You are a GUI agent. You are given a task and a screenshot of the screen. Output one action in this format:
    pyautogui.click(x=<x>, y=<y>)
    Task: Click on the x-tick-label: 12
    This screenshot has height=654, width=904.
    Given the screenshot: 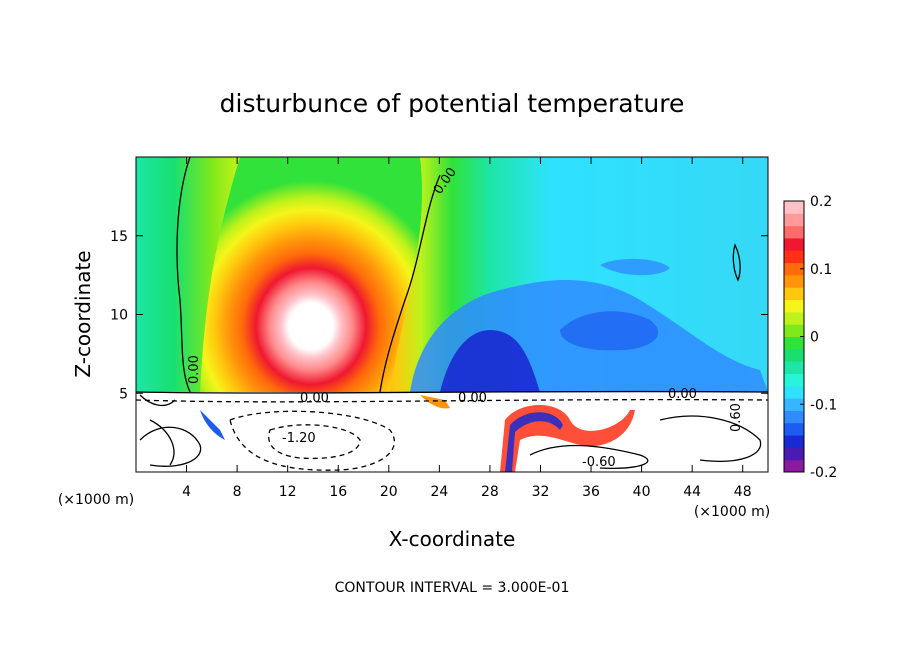 What is the action you would take?
    pyautogui.click(x=288, y=492)
    